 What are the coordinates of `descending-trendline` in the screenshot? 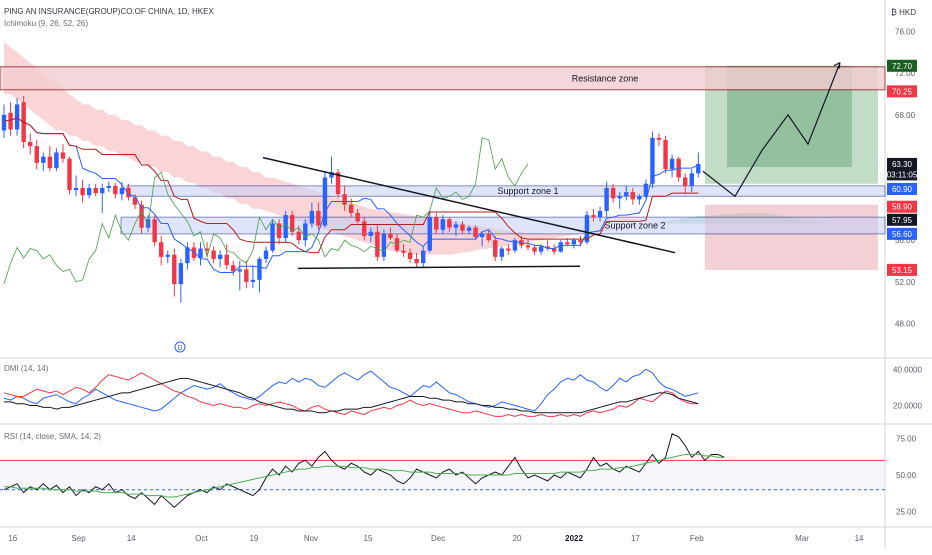 It's located at (469, 205).